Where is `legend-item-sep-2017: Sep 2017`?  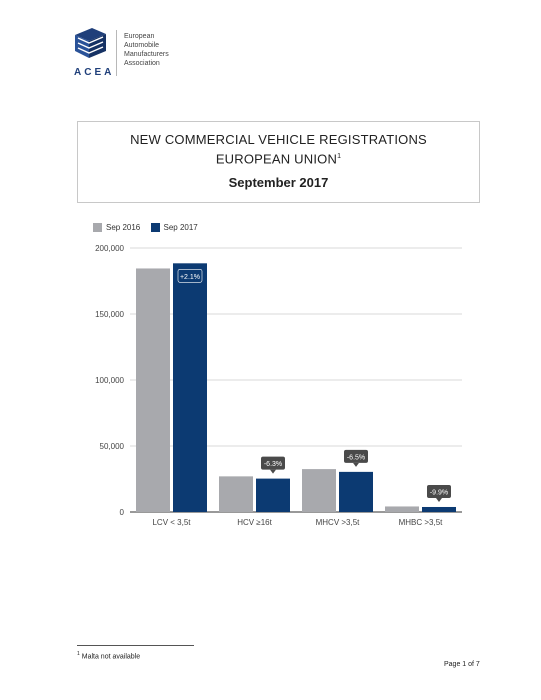 legend-item-sep-2017: Sep 2017 is located at coordinates (174, 227).